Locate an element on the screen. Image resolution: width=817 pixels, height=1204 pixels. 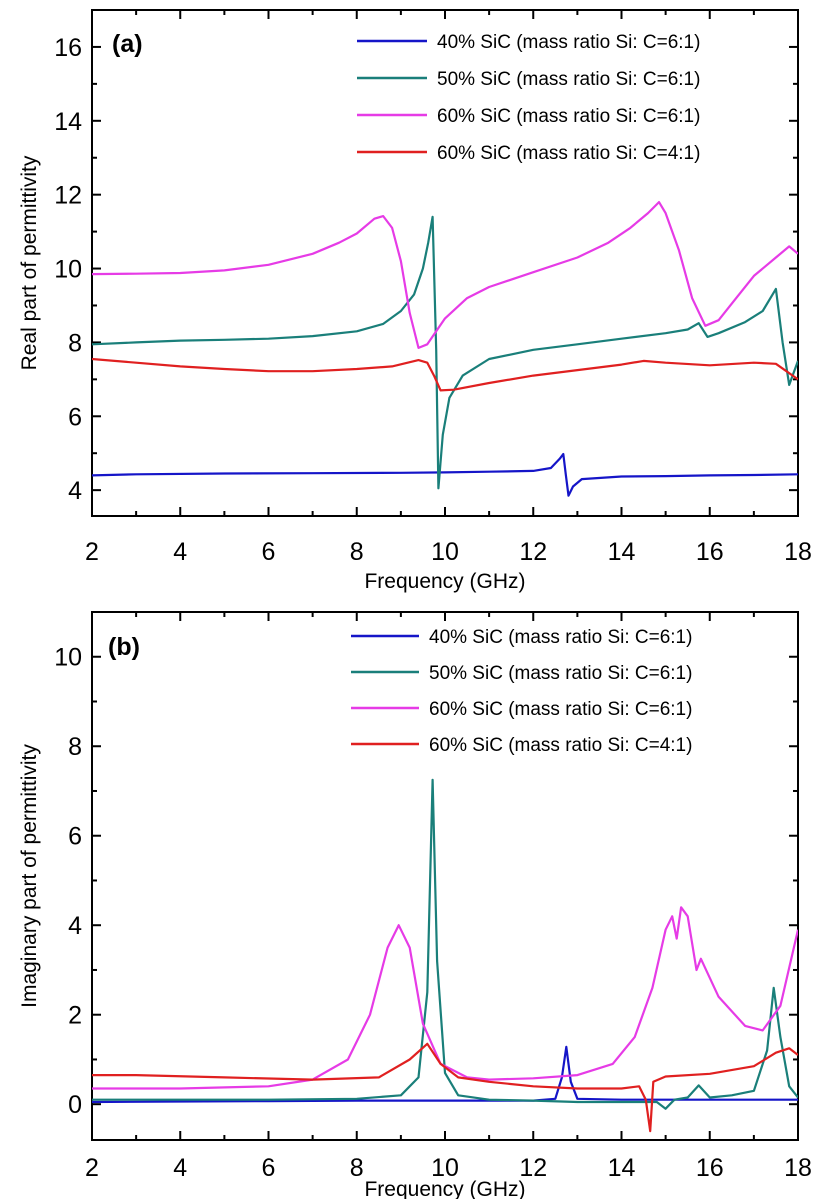
y-axis-title: Real part of permittivity is located at coordinates (29, 262).